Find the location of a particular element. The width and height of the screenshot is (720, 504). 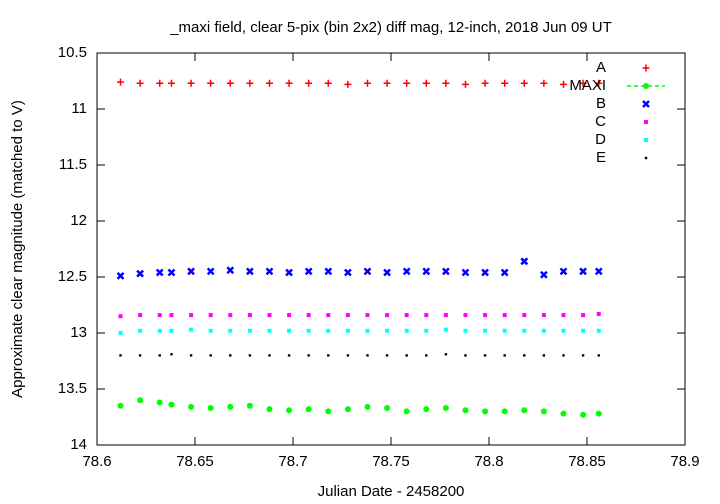

x-tick-label: 78.9 is located at coordinates (684, 461).